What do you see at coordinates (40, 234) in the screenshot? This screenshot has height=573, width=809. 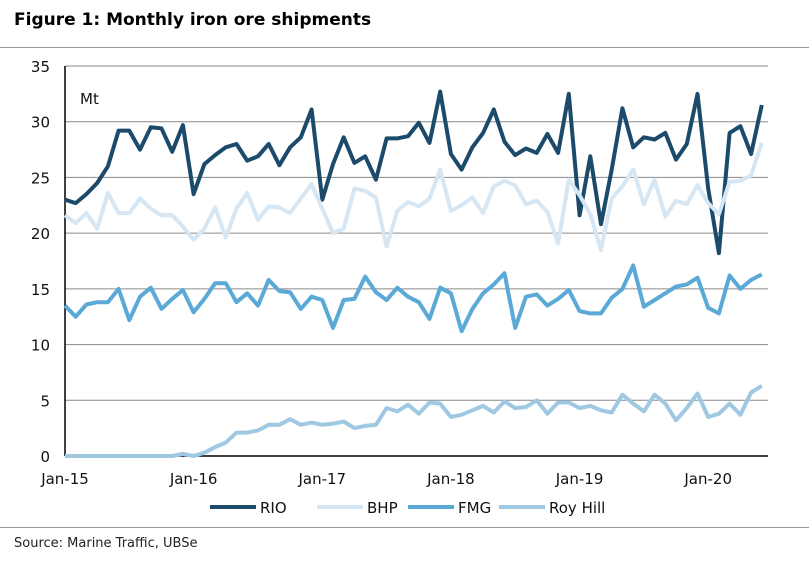 I see `y-tick-label: 20` at bounding box center [40, 234].